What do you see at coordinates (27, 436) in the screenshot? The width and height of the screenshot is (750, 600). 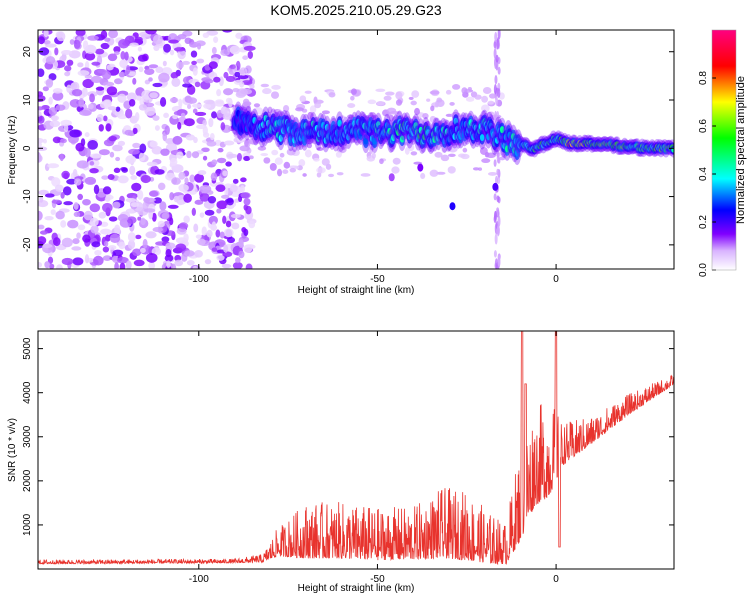 I see `snr-ytick-label-2: 3000` at bounding box center [27, 436].